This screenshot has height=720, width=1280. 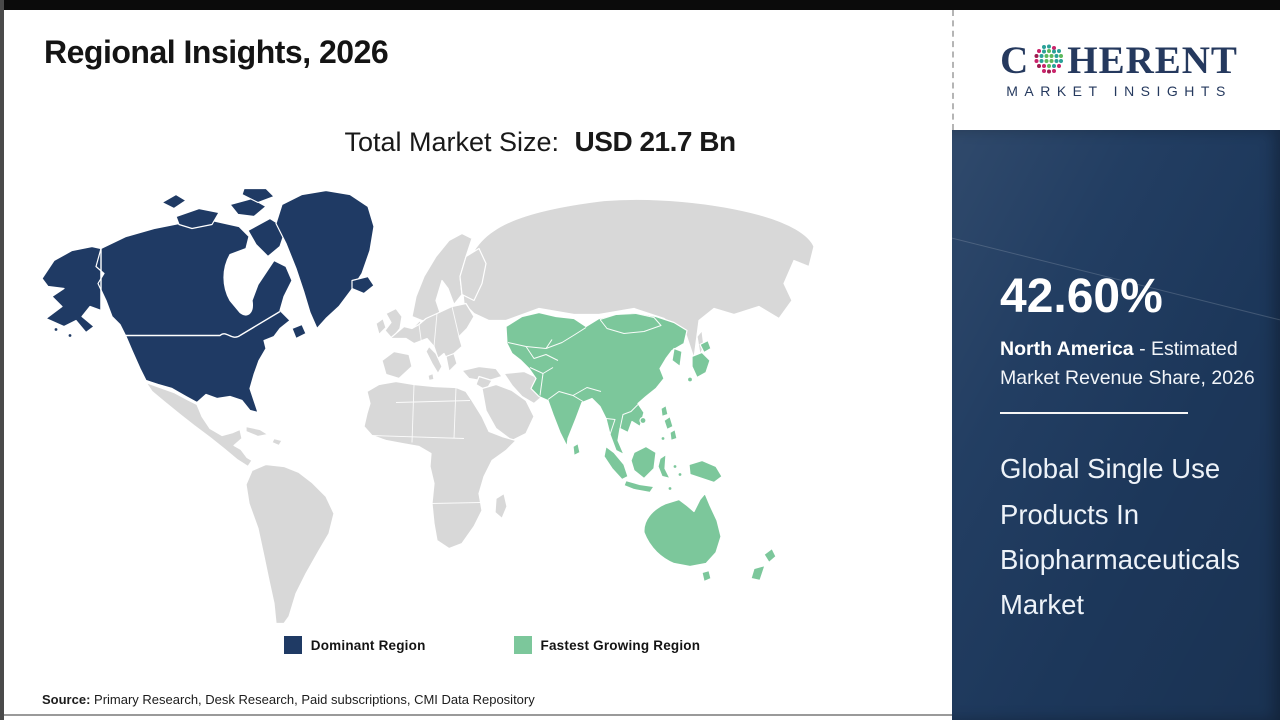 What do you see at coordinates (620, 645) in the screenshot?
I see `legend-label-fastest-growing: Fastest Growing Region` at bounding box center [620, 645].